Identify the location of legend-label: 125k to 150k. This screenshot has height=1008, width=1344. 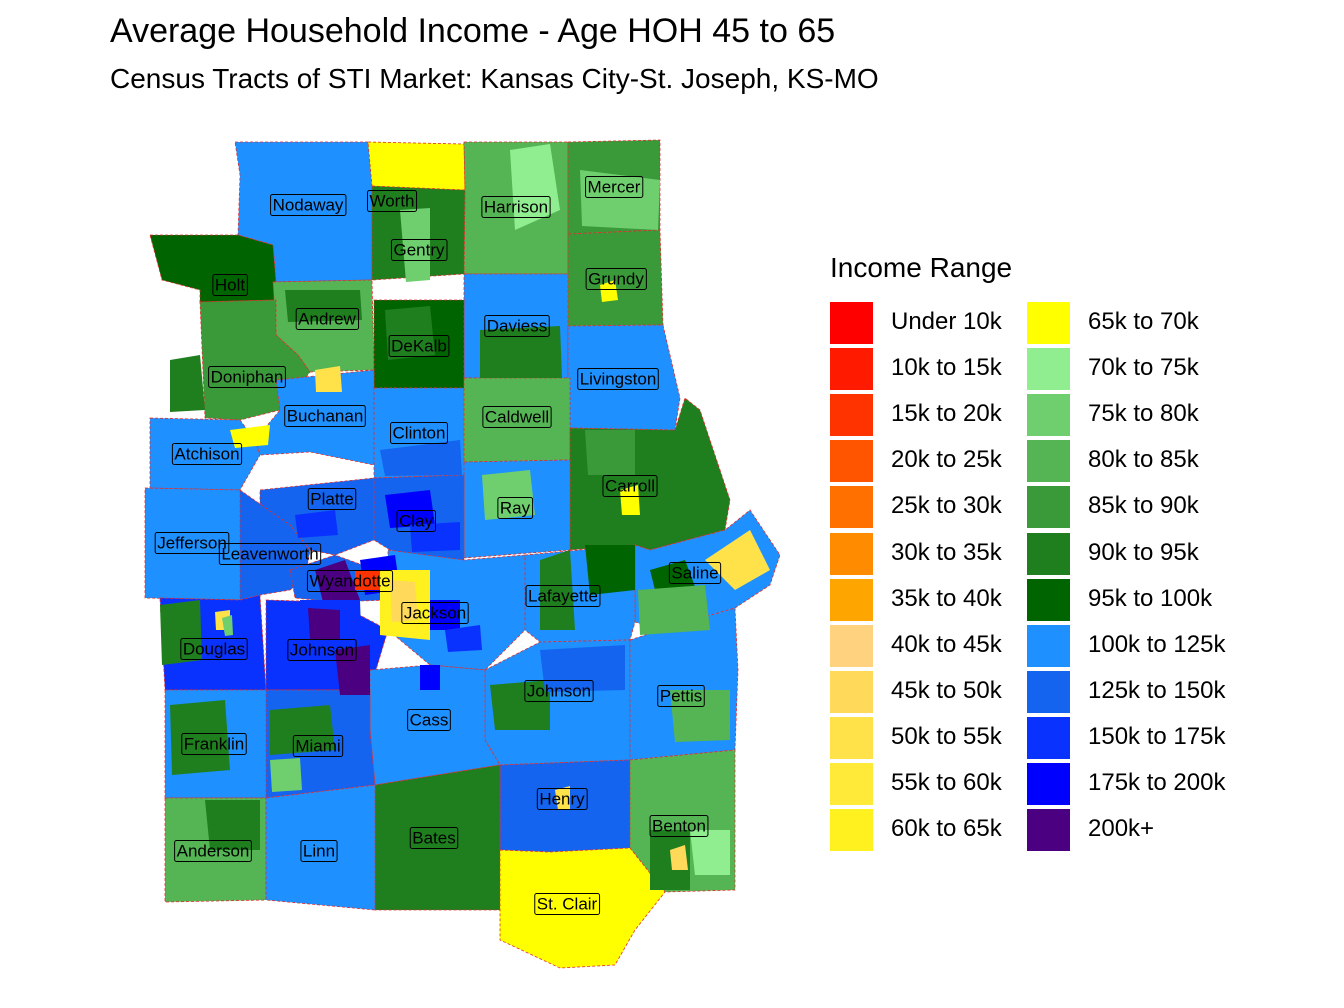
(1157, 690).